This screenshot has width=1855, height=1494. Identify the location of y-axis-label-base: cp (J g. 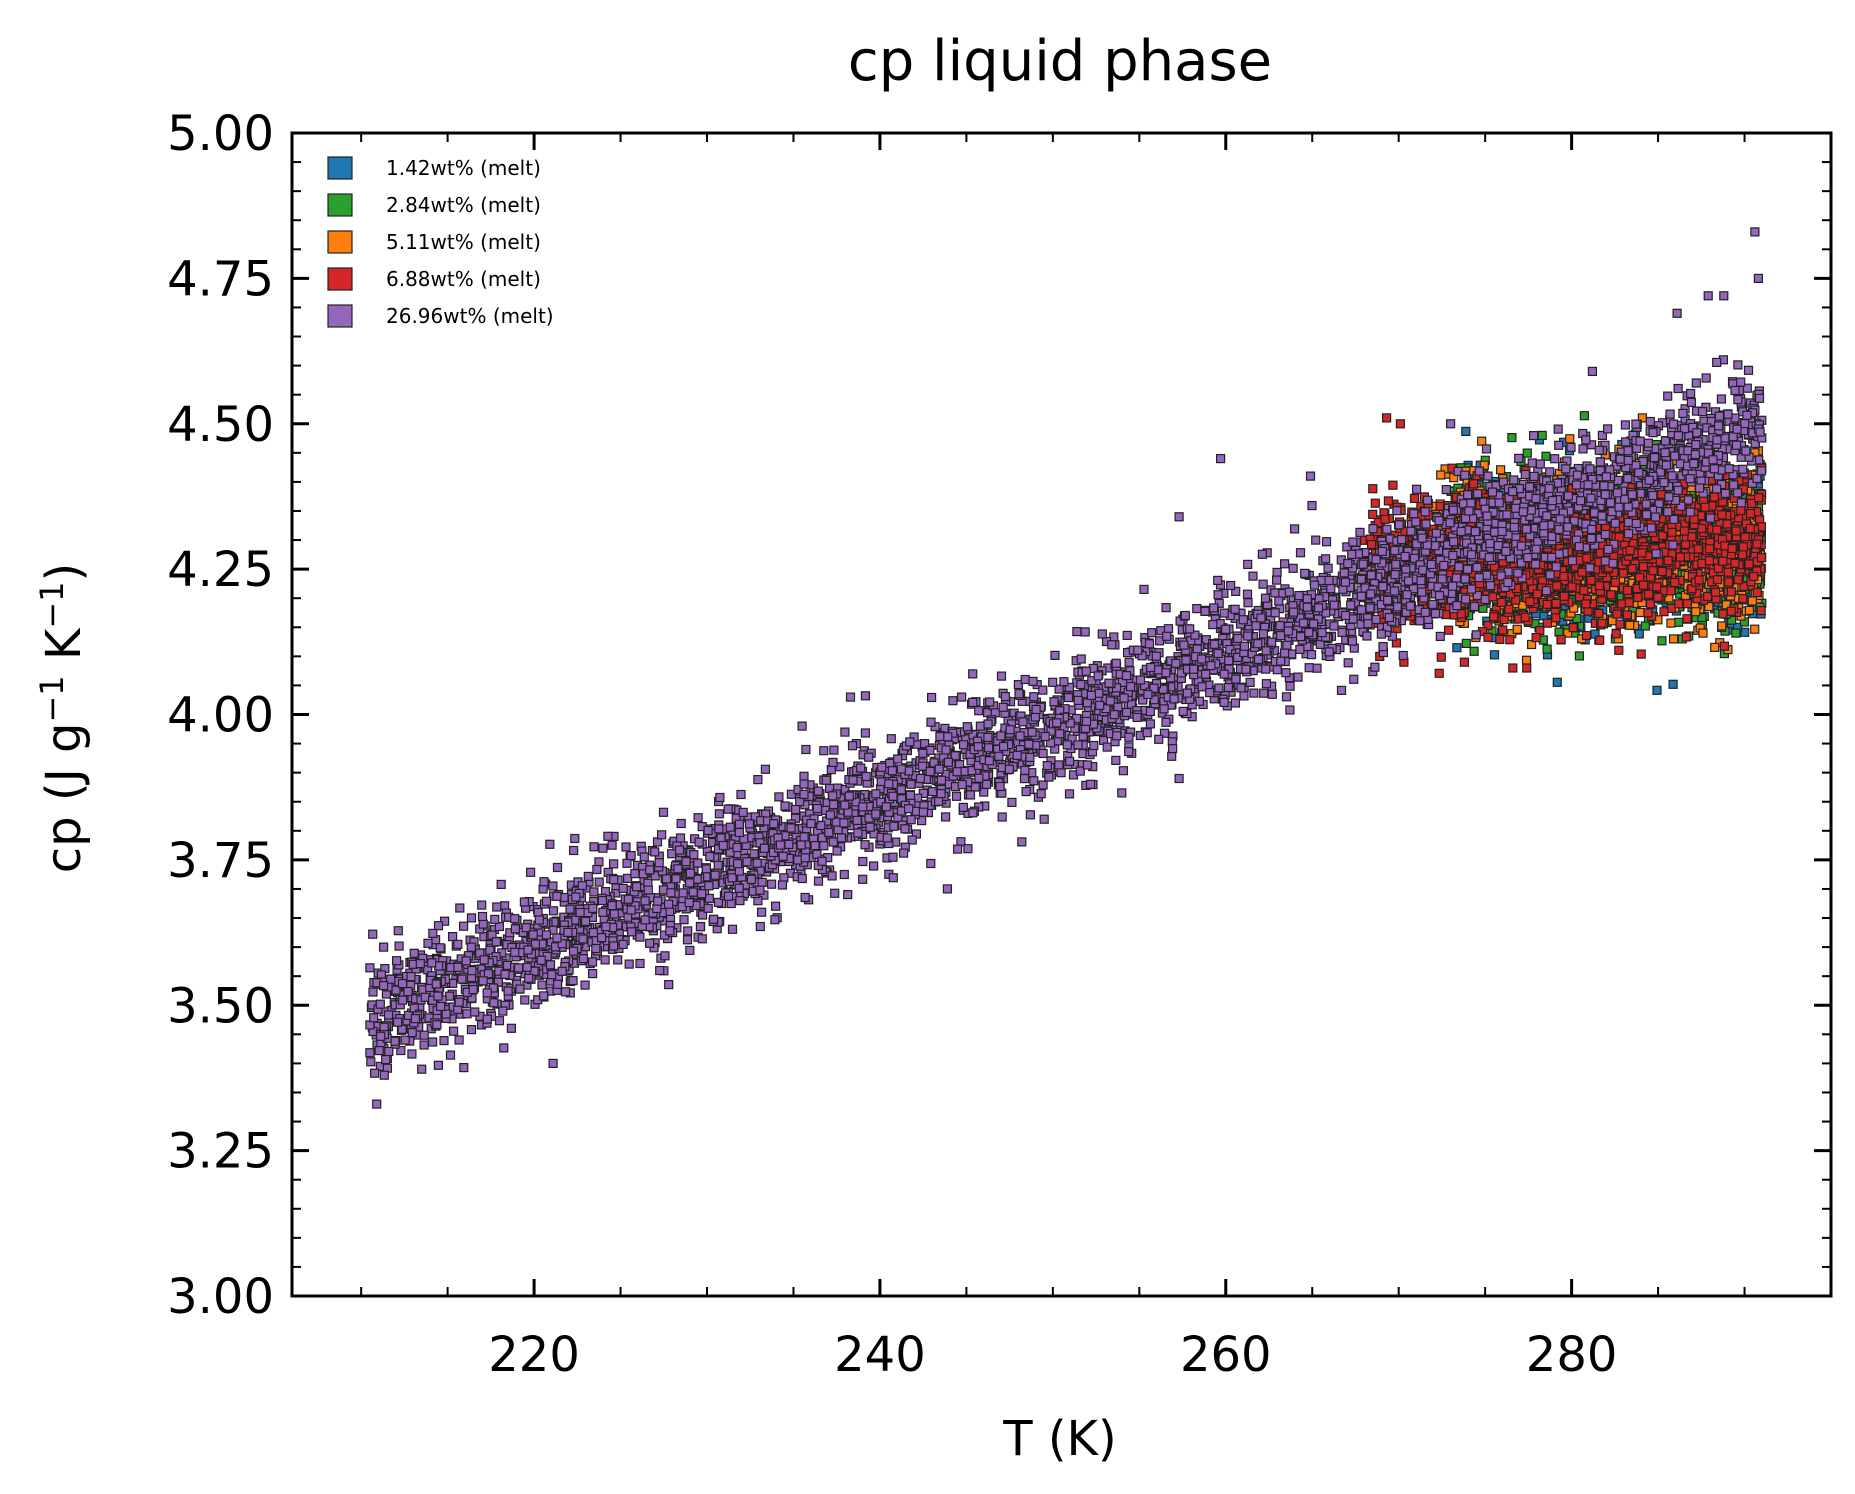
(64, 798).